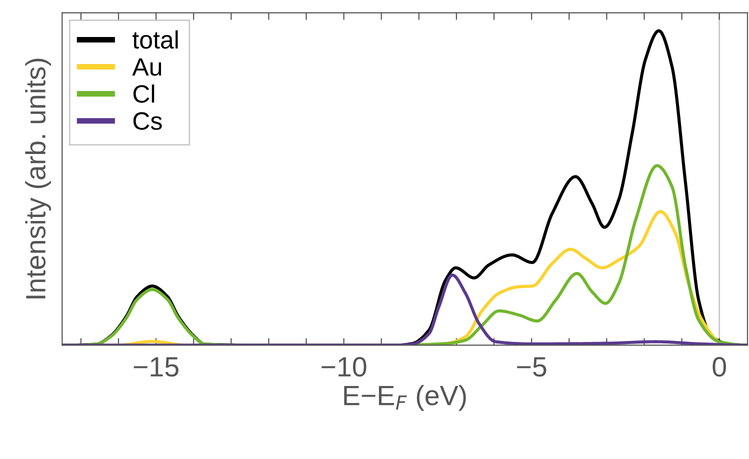 This screenshot has width=749, height=459. Describe the element at coordinates (531, 367) in the screenshot. I see `x-tick-label: −5` at that location.